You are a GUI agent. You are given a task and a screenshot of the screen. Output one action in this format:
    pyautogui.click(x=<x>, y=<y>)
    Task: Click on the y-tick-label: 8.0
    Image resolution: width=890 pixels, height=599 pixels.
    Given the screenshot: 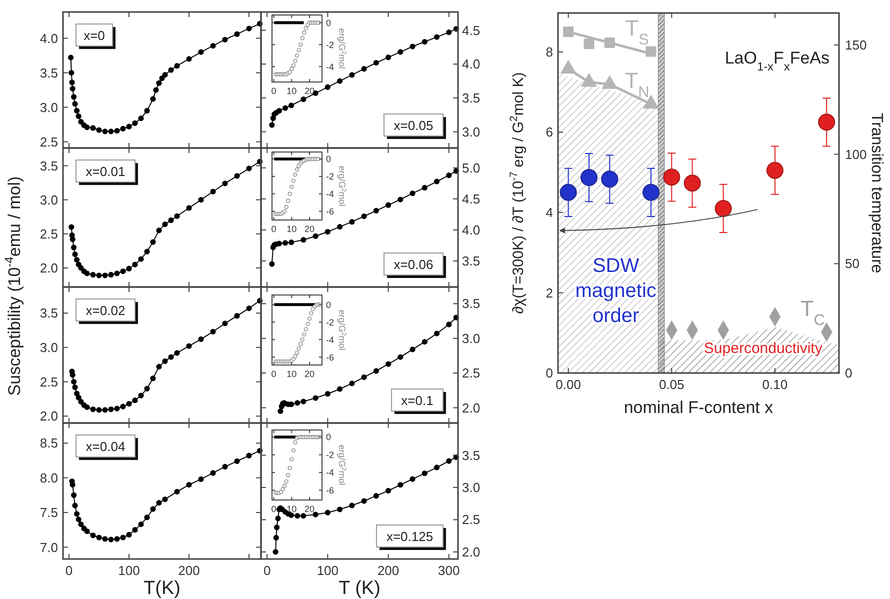 What is the action you would take?
    pyautogui.click(x=49, y=478)
    